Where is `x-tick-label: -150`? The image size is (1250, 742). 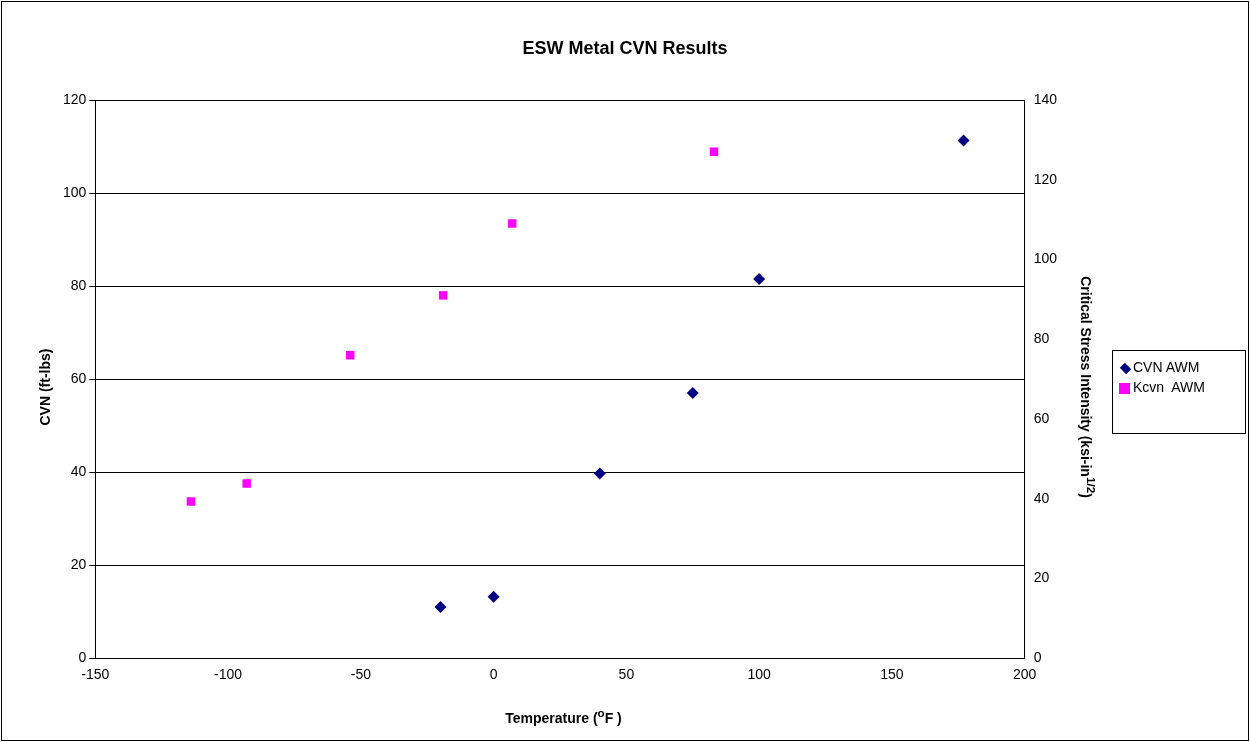
x-tick-label: -150 is located at coordinates (95, 674).